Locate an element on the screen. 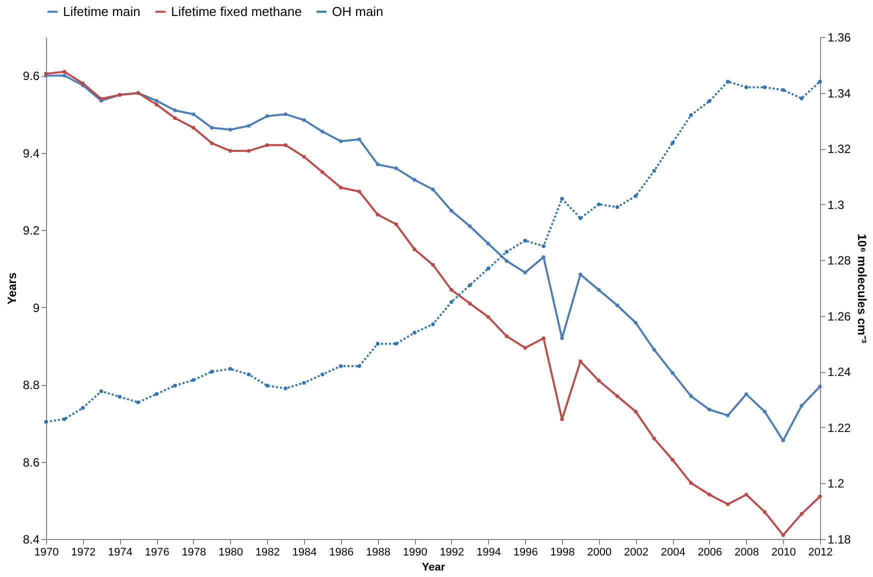 This screenshot has height=577, width=873. y2-tick-label: 1.34 is located at coordinates (840, 93).